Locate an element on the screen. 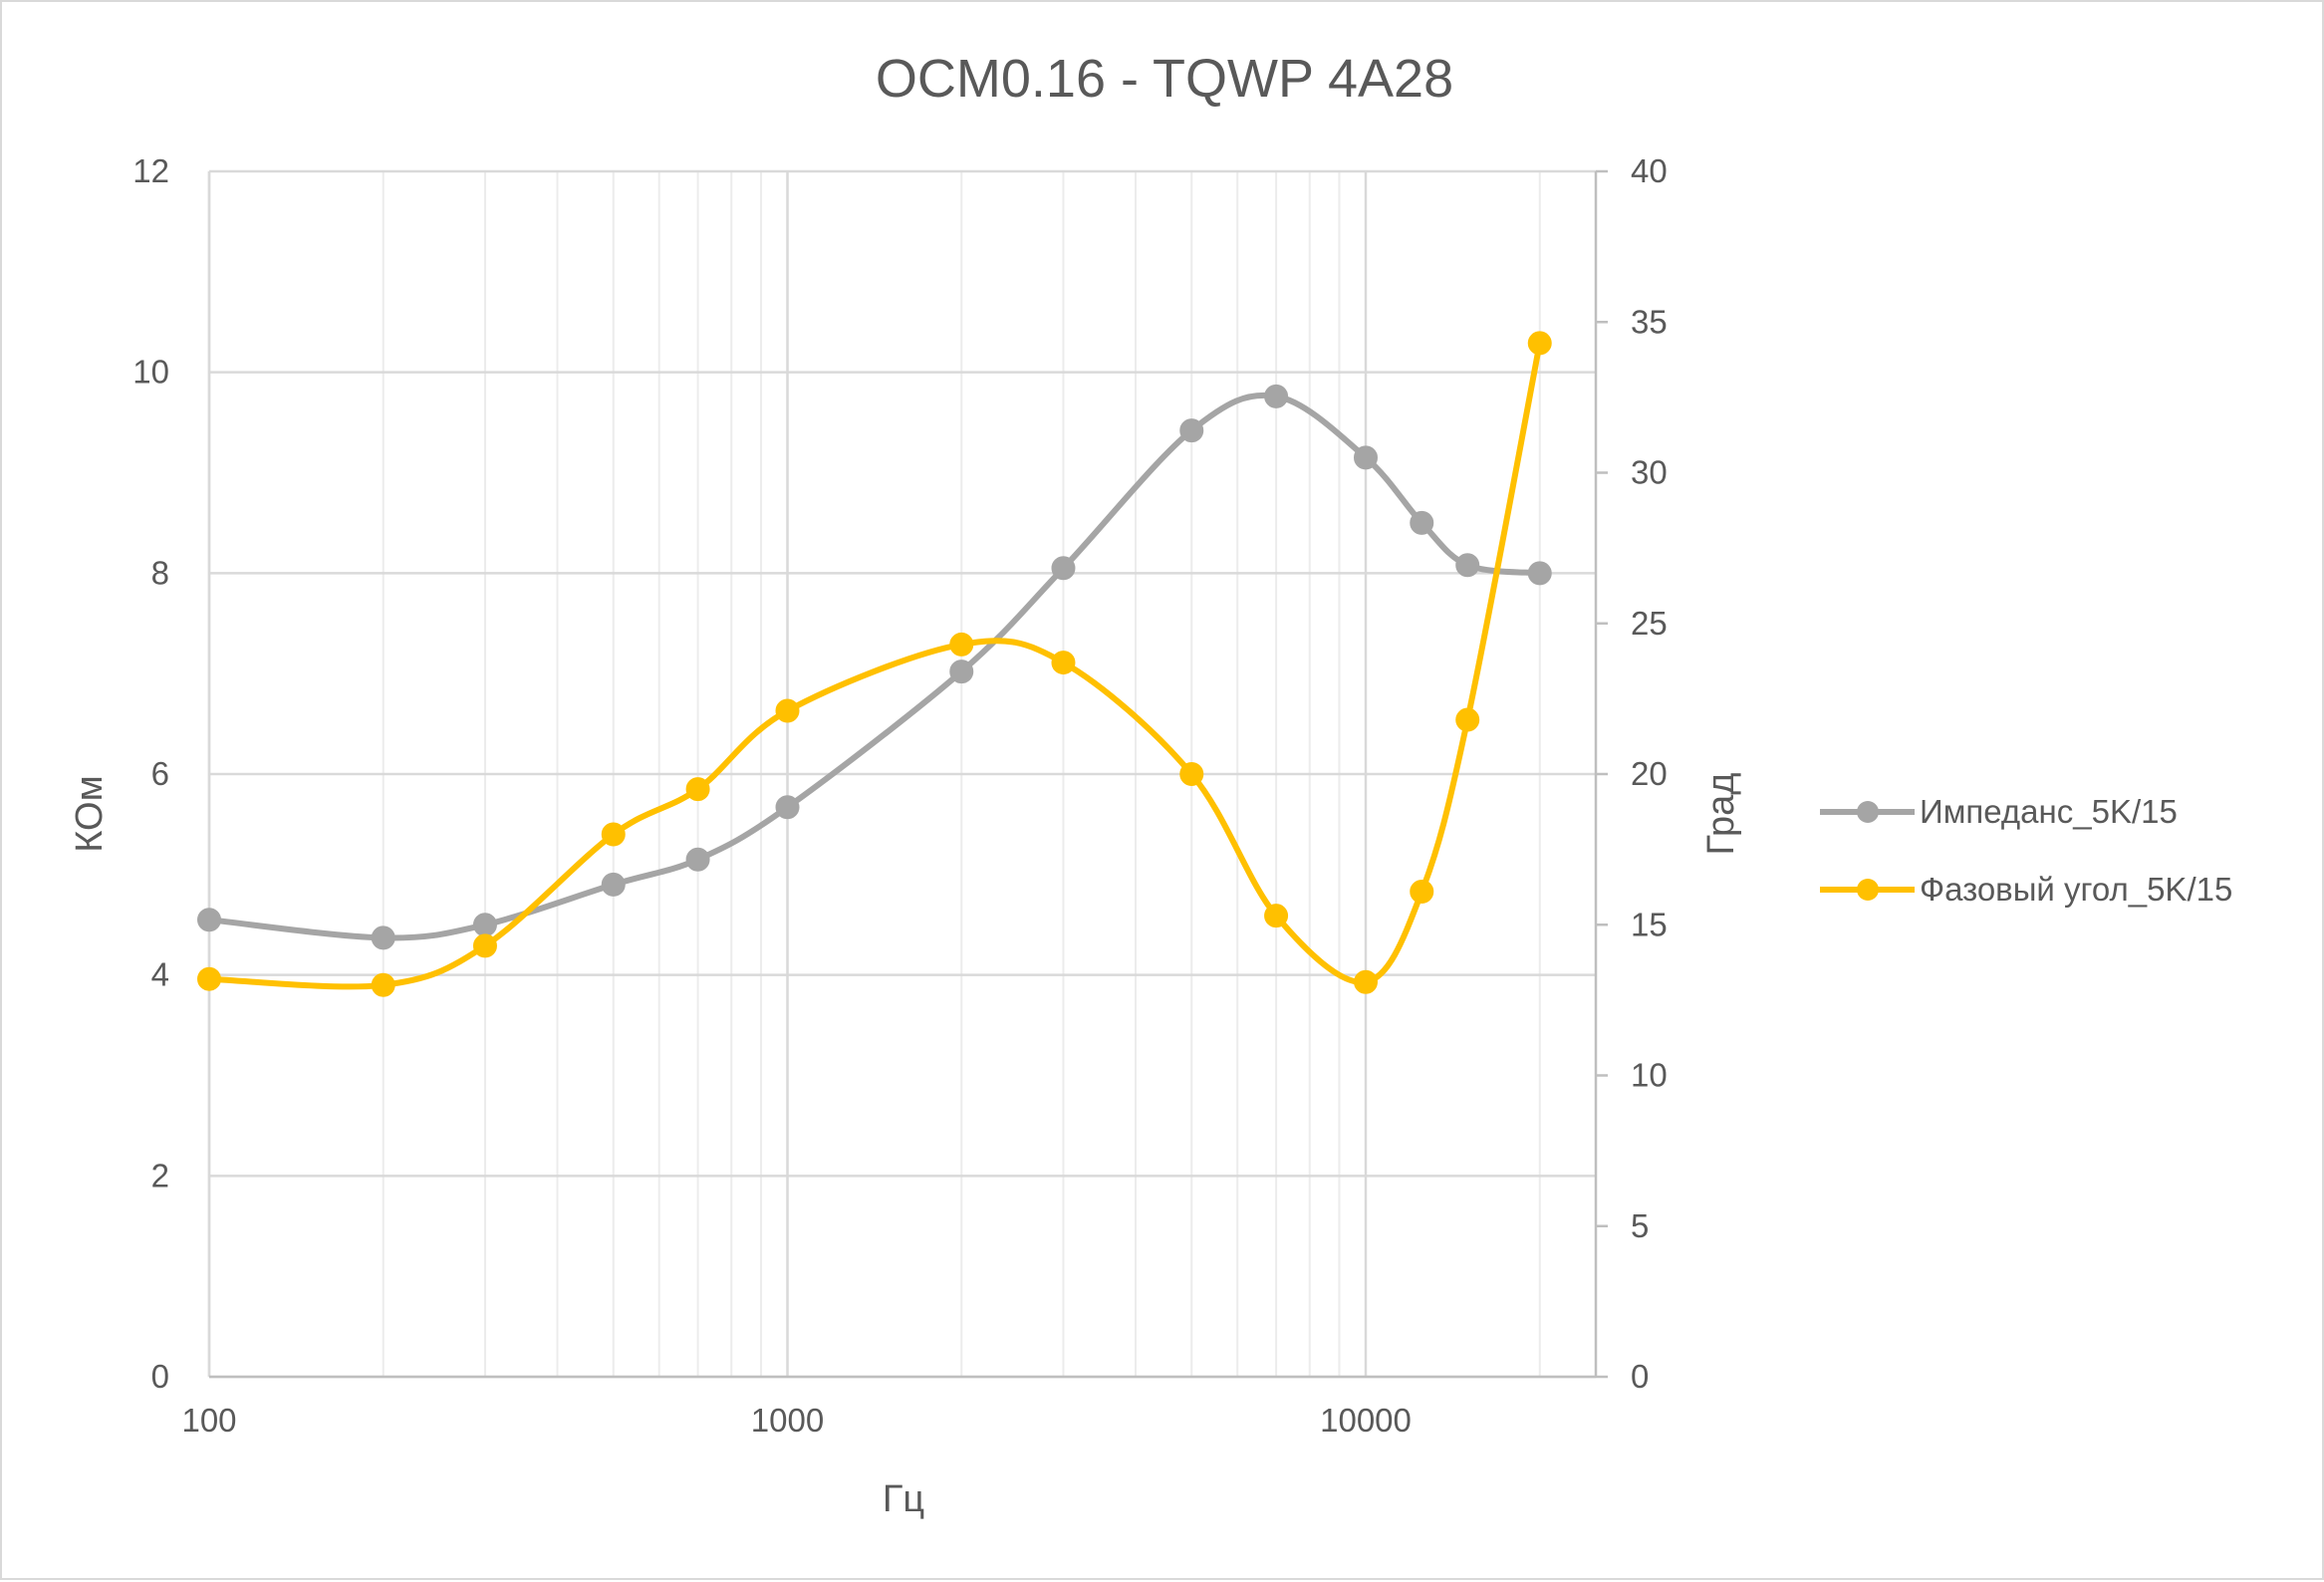  y-tick-label: 12 is located at coordinates (150, 170).